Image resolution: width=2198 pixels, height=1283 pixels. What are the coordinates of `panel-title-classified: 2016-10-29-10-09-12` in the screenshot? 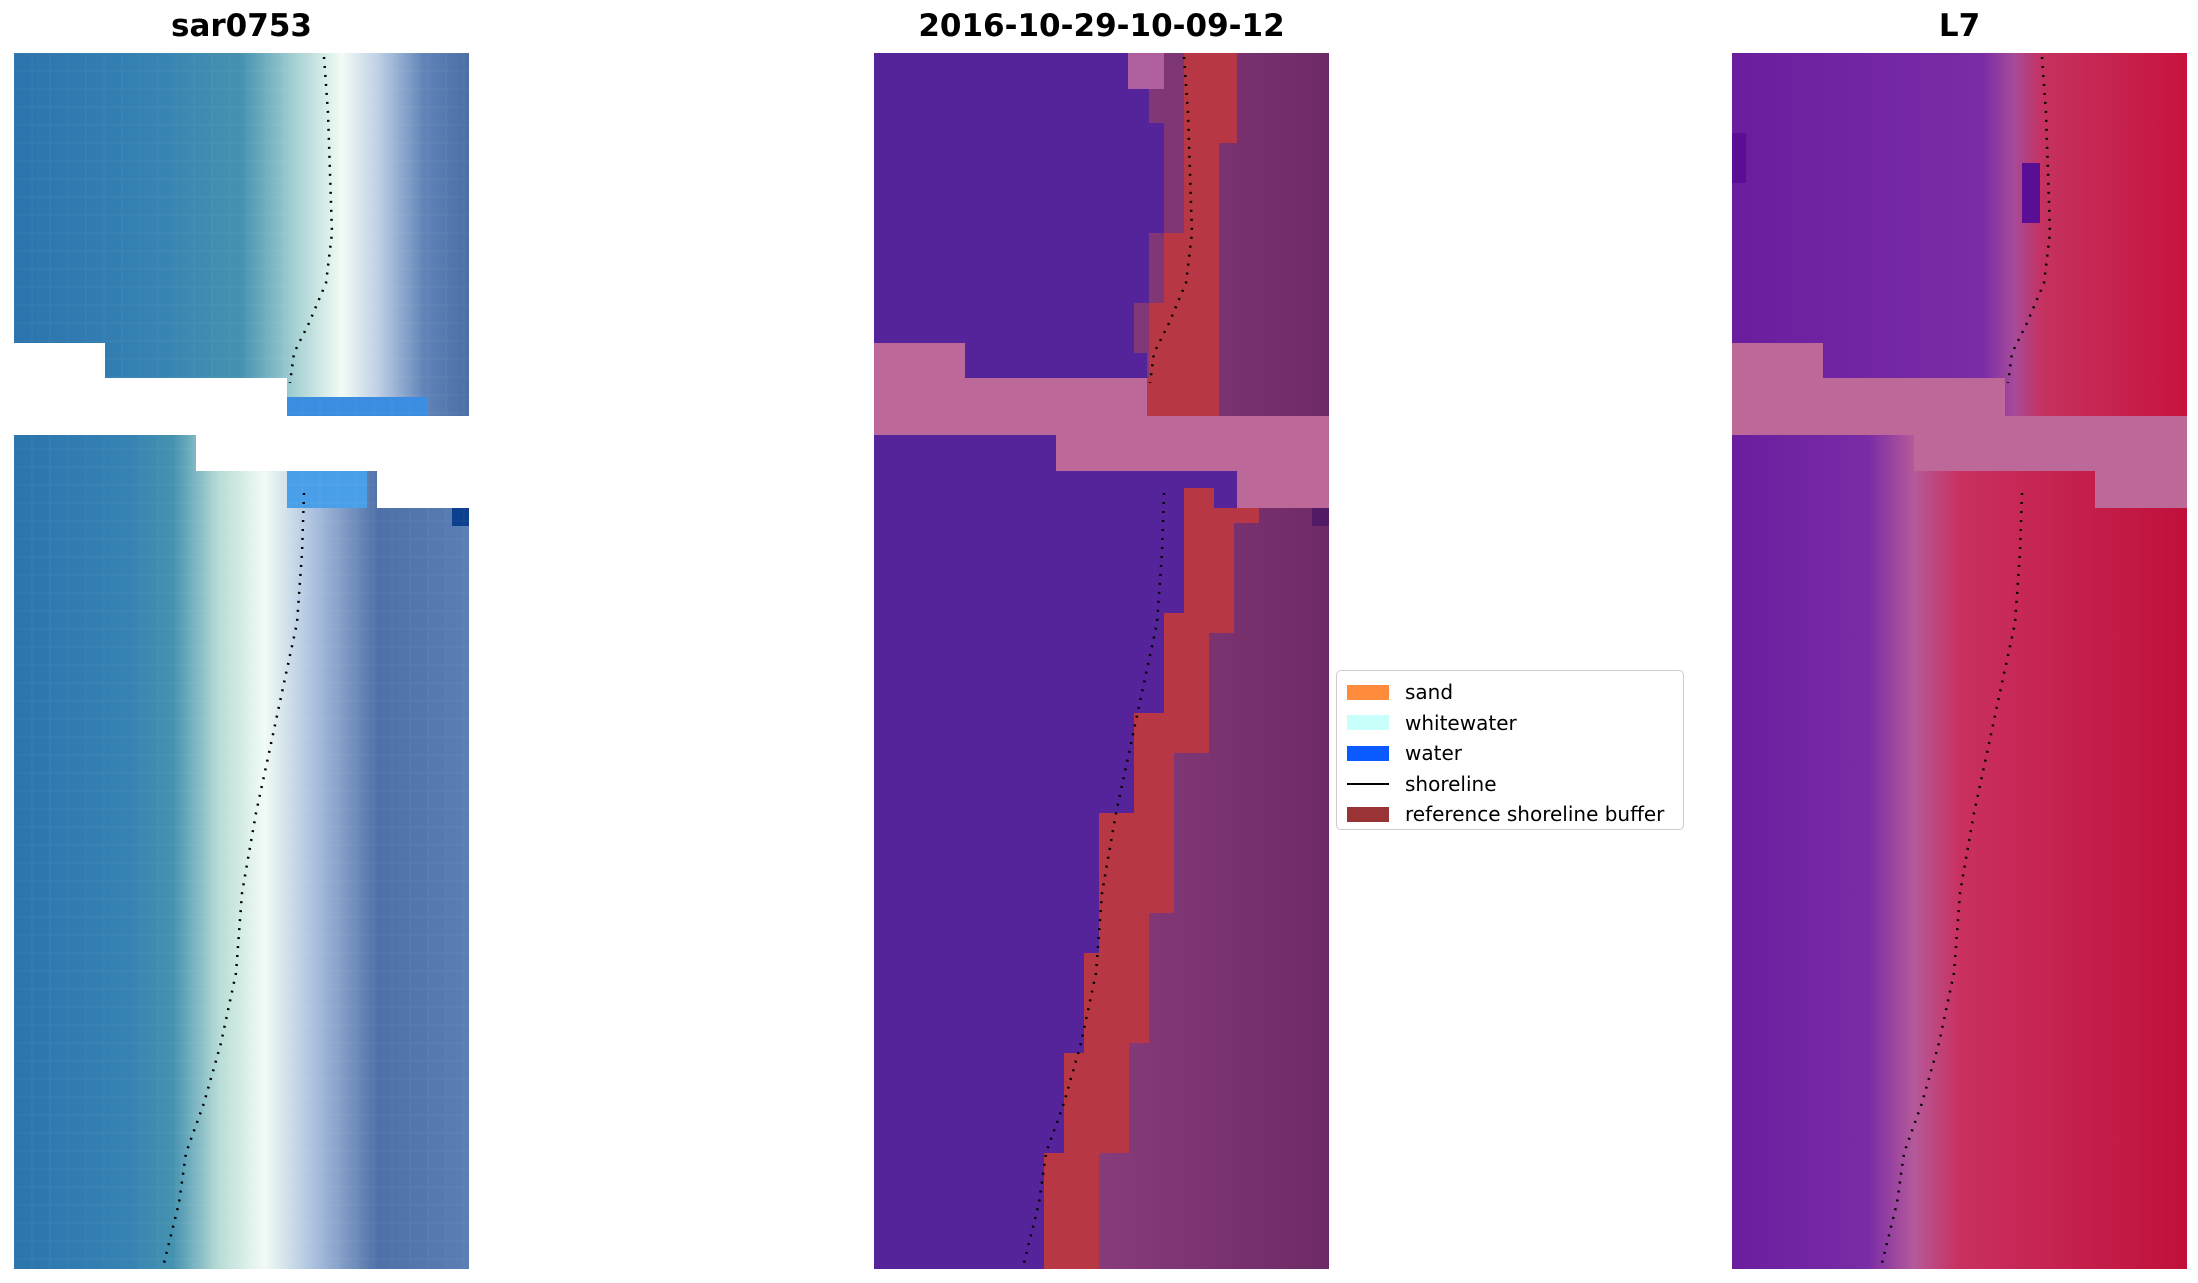 It's located at (1101, 26).